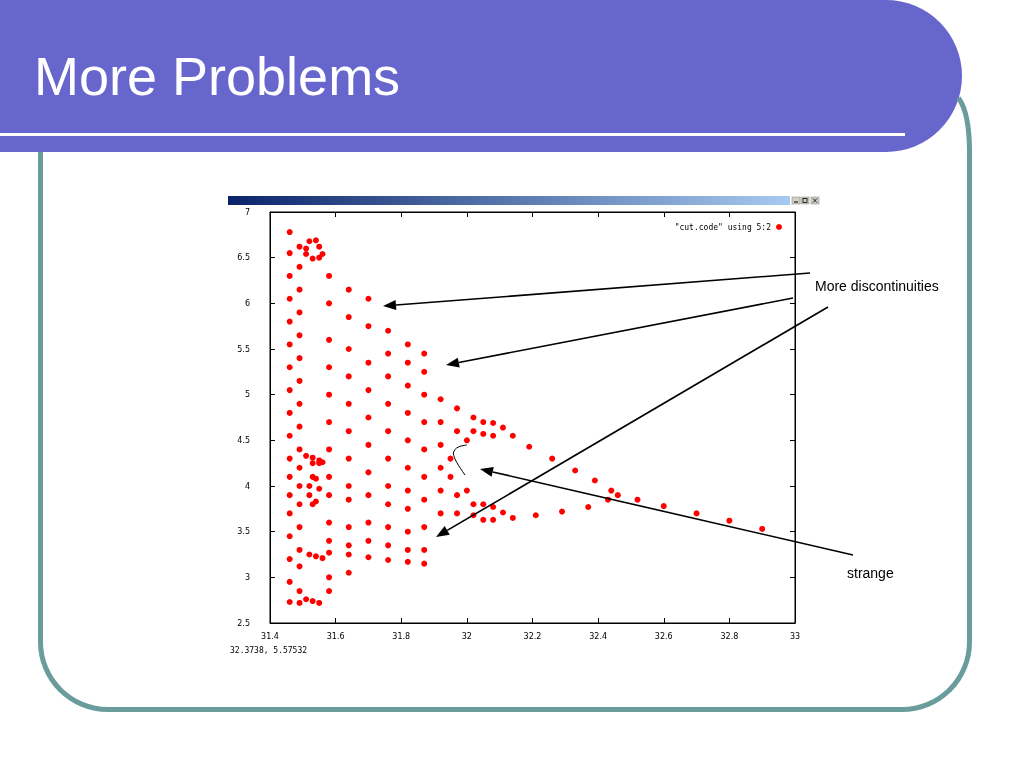  What do you see at coordinates (663, 636) in the screenshot?
I see `x-tick-label: 32.6` at bounding box center [663, 636].